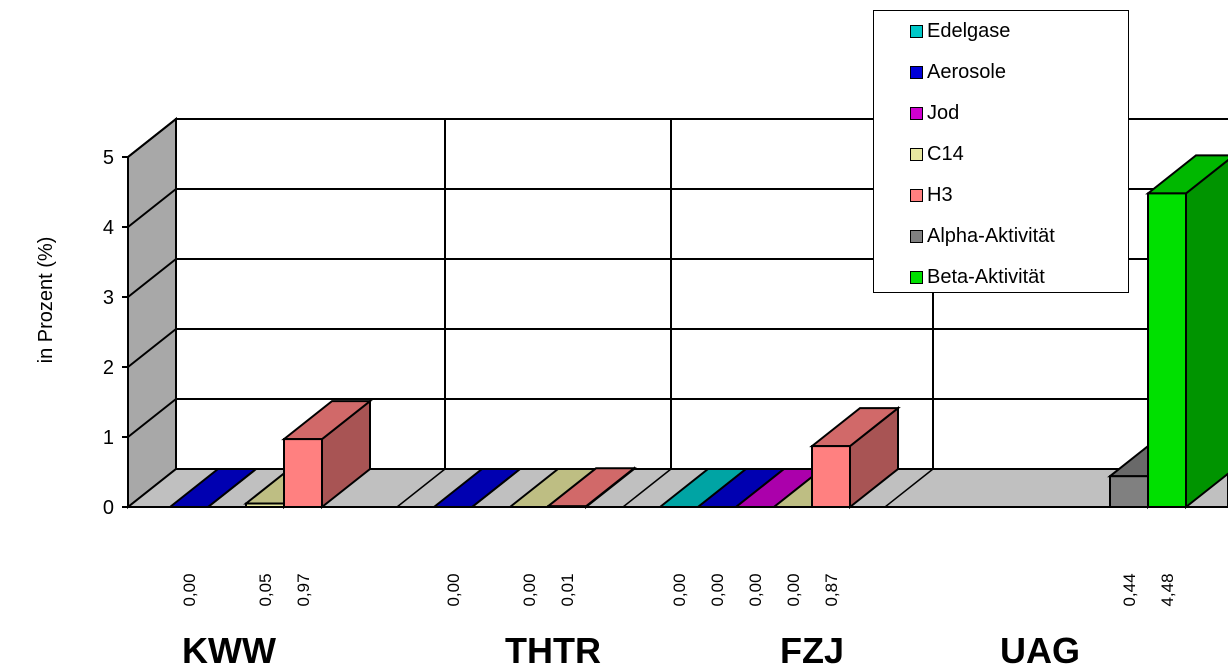  Describe the element at coordinates (945, 153) in the screenshot. I see `legend-label: C14` at that location.